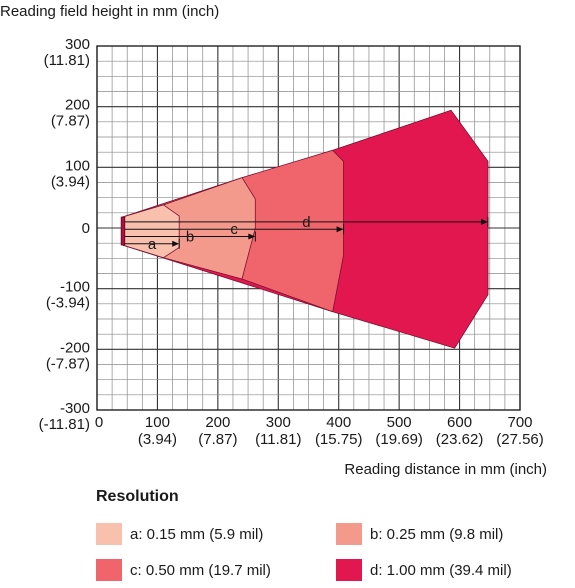 This screenshot has height=588, width=575. Describe the element at coordinates (520, 439) in the screenshot. I see `x-tick-label-inch: (27.56)` at that location.